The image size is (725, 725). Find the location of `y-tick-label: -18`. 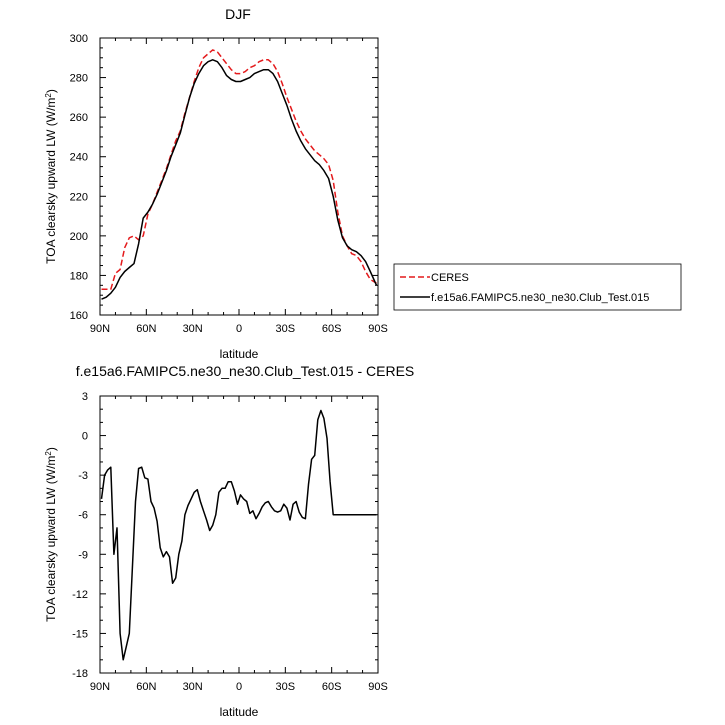

y-tick-label: -18 is located at coordinates (80, 674).